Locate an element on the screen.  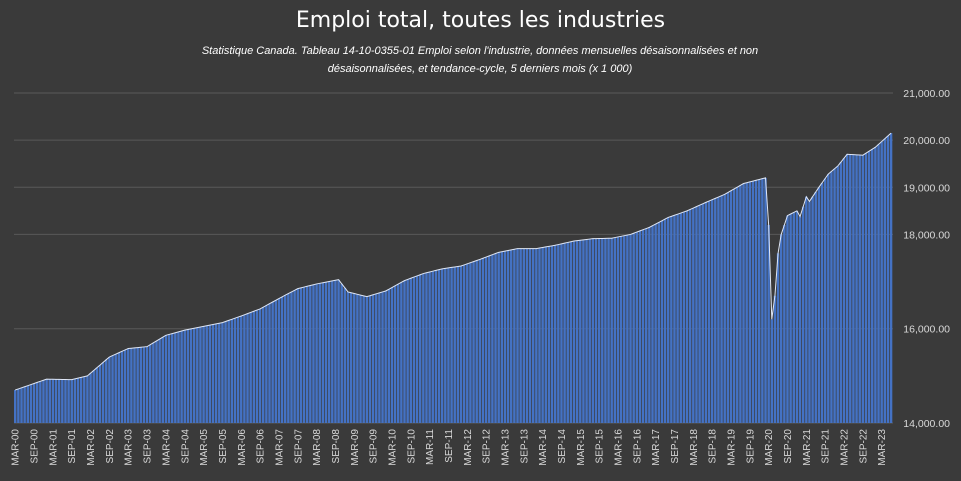
y-tick-label: 16,000.00 is located at coordinates (926, 330).